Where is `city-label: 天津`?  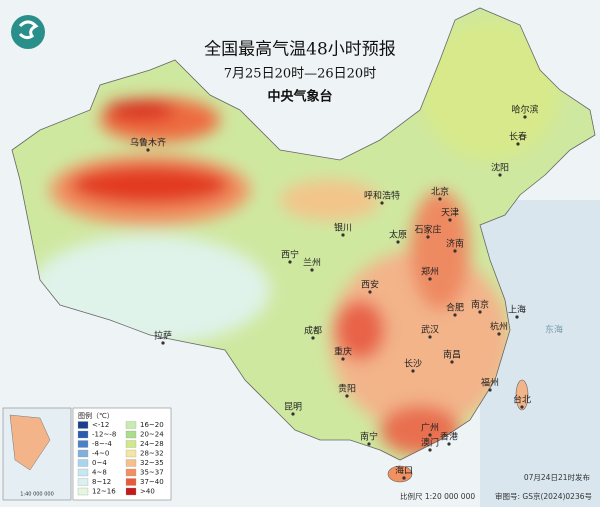
city-label: 天津 is located at coordinates (450, 213).